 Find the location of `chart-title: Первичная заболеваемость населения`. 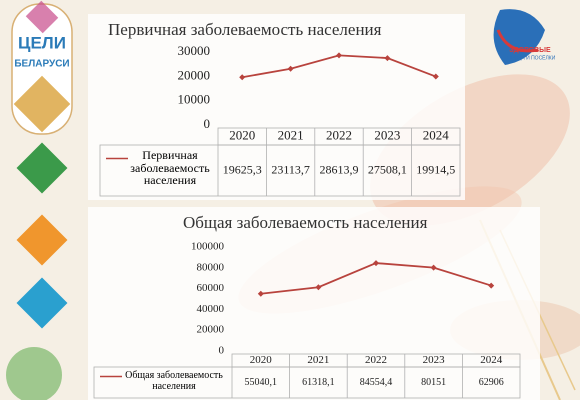

chart-title: Первичная заболеваемость населения is located at coordinates (245, 29).